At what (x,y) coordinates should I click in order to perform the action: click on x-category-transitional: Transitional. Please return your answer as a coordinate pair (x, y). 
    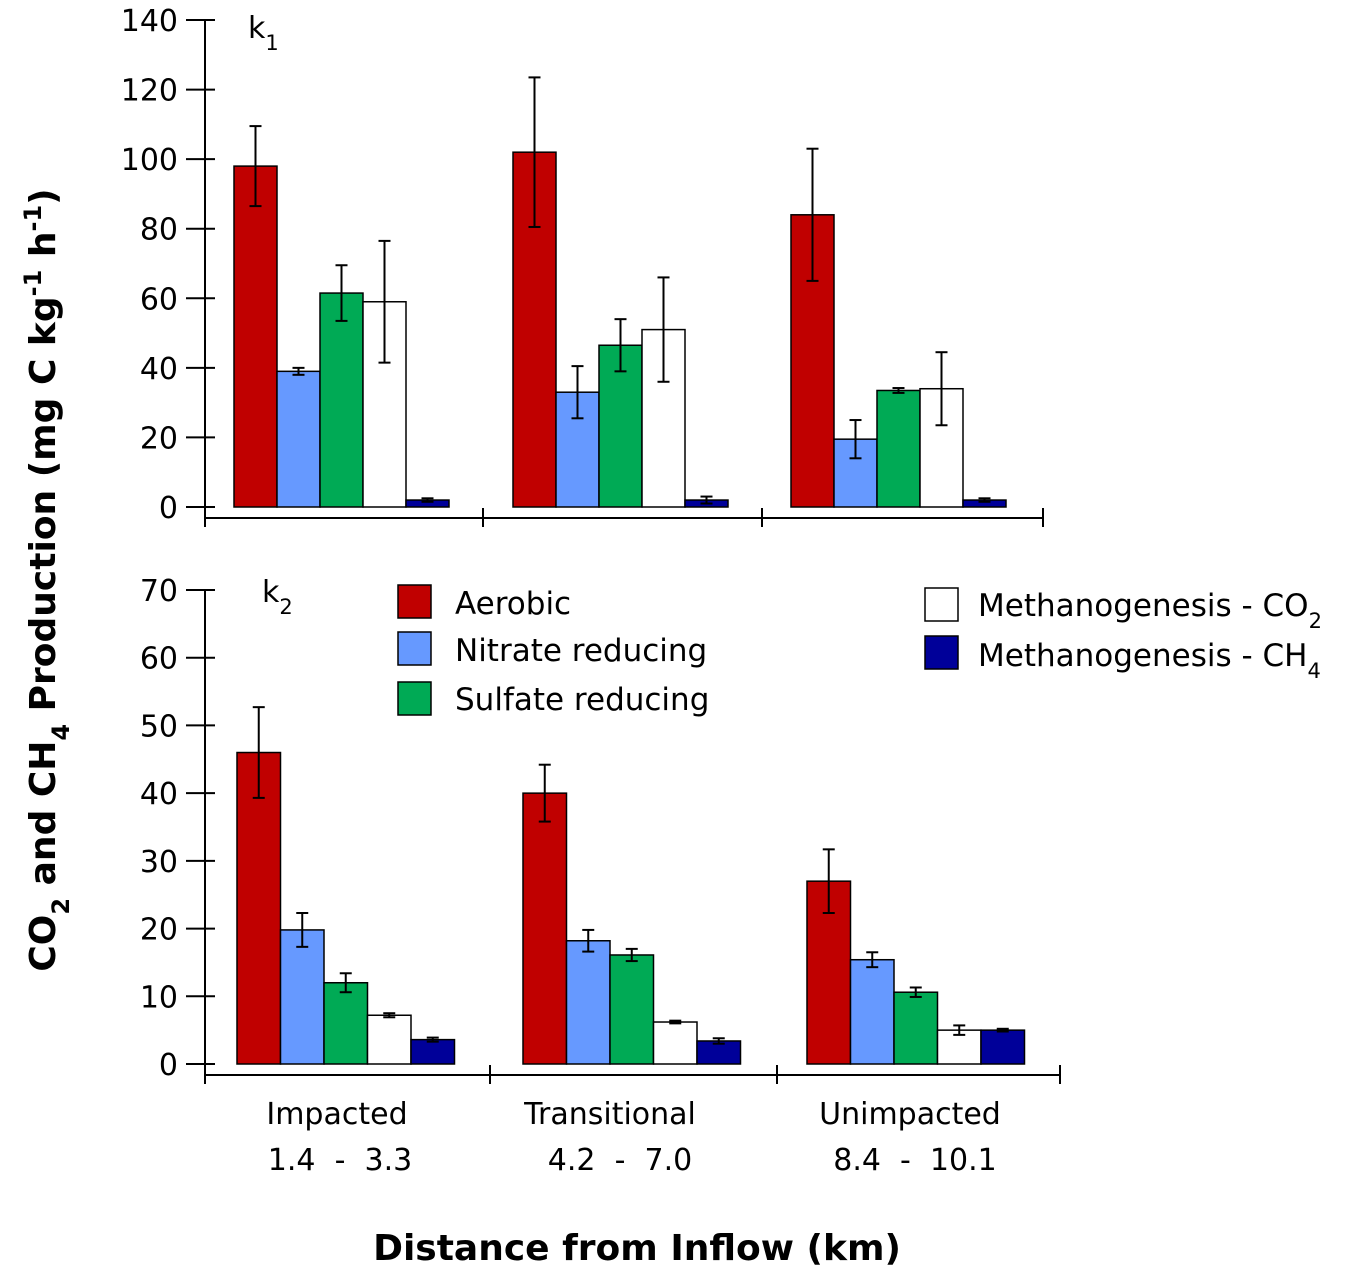
    Looking at the image, I should click on (609, 1114).